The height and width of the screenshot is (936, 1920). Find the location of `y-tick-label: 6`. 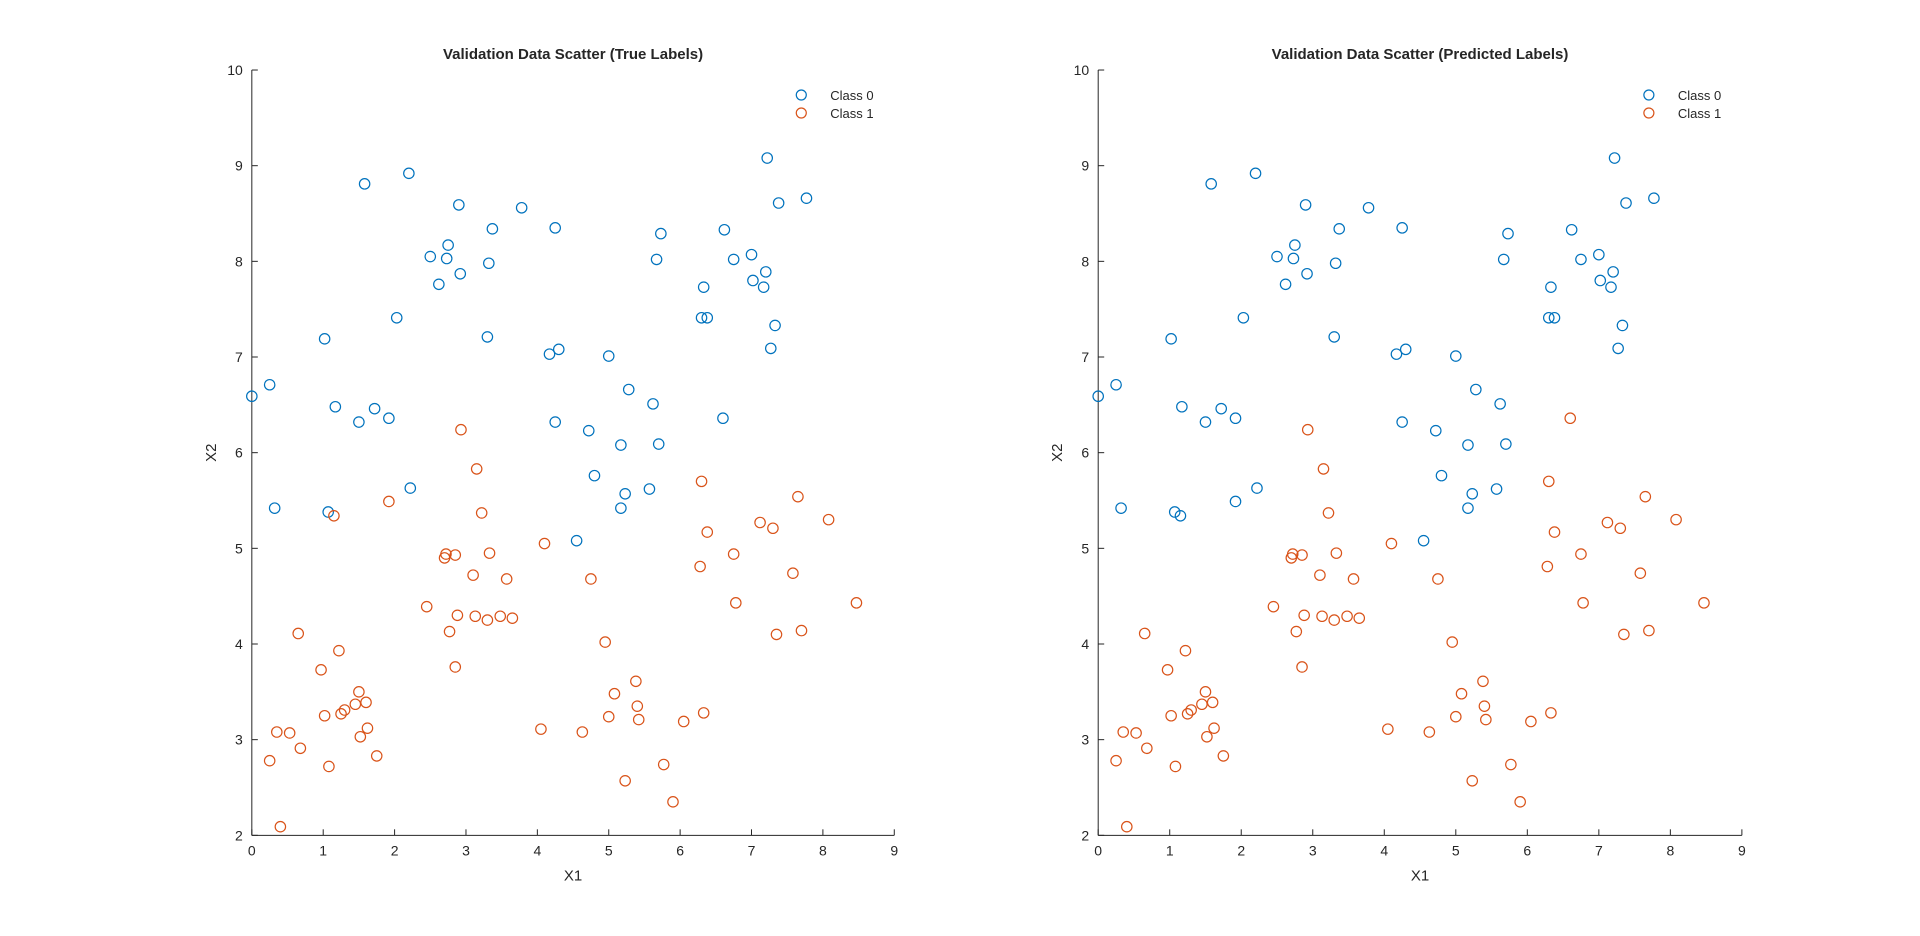

y-tick-label: 6 is located at coordinates (1085, 453).